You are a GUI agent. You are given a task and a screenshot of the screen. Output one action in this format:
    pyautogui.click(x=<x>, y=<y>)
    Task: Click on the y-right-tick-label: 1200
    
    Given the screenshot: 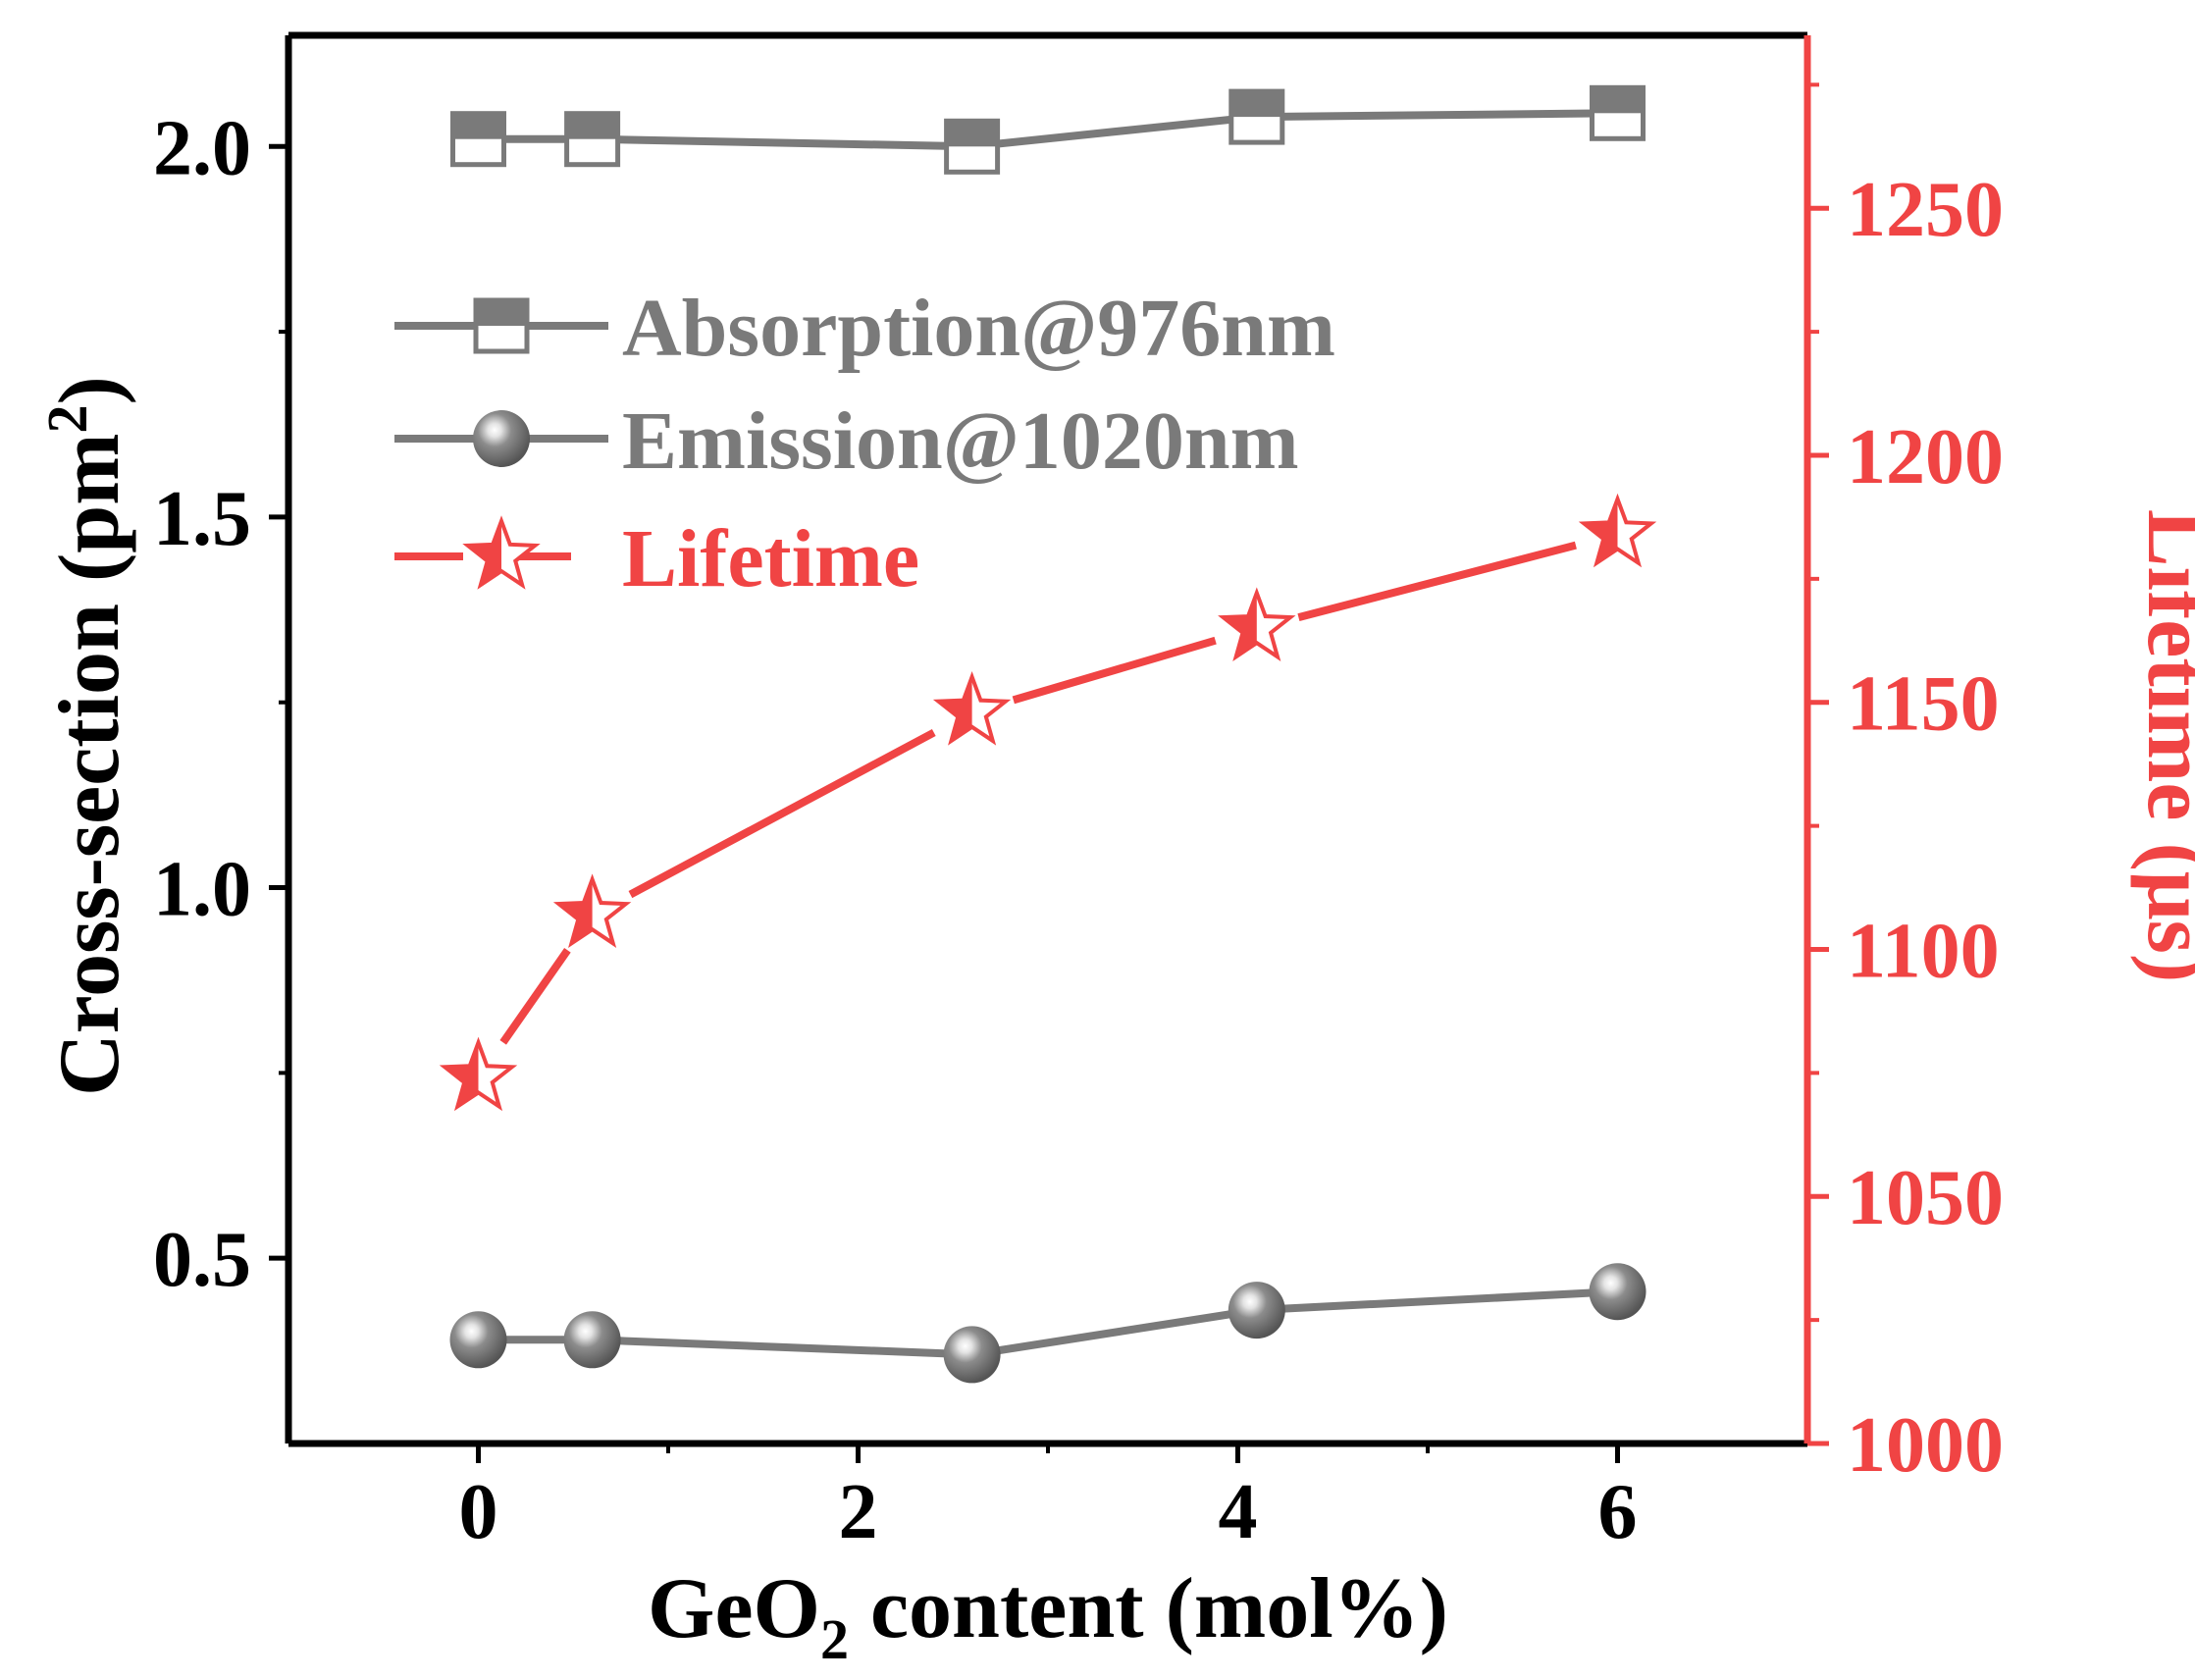 What is the action you would take?
    pyautogui.click(x=1925, y=457)
    